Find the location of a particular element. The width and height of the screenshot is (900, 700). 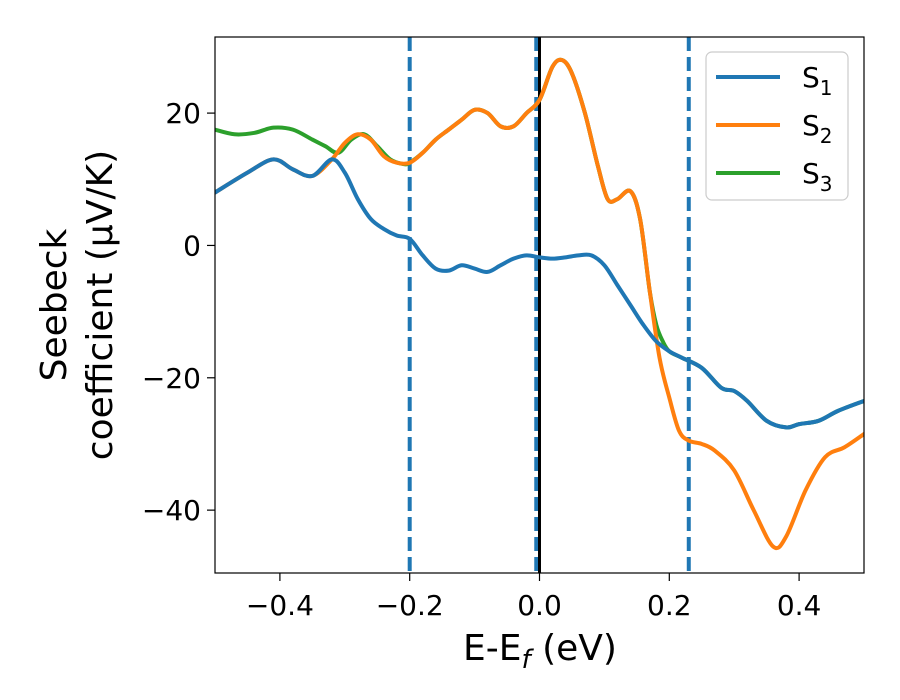

x-tick-label: 0.2 is located at coordinates (669, 605).